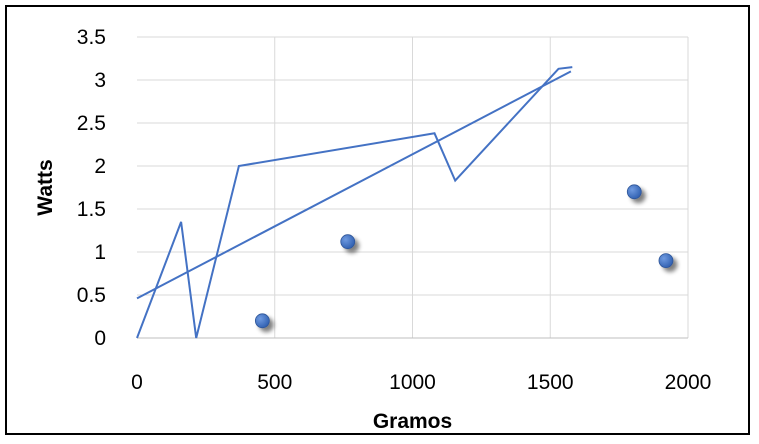  Describe the element at coordinates (100, 80) in the screenshot. I see `y-tick-label: 3` at that location.